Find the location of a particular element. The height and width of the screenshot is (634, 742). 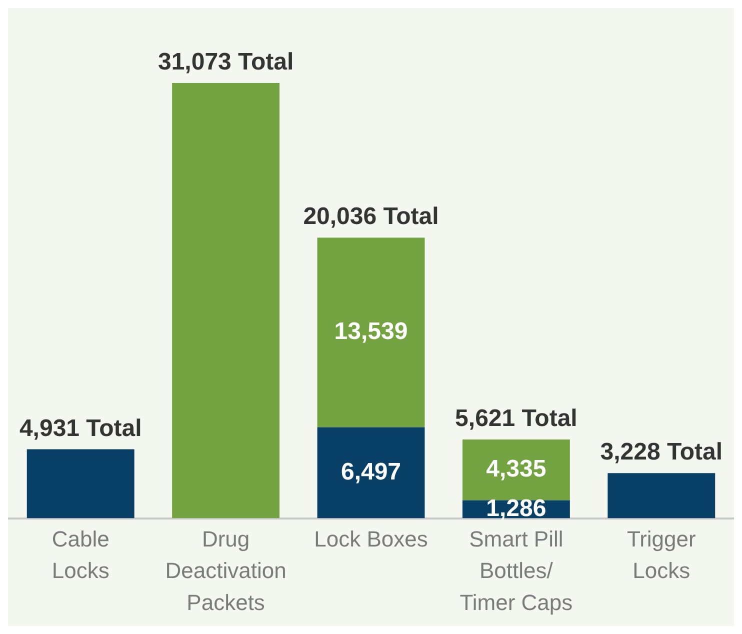

data-label: 4,335 is located at coordinates (516, 469).